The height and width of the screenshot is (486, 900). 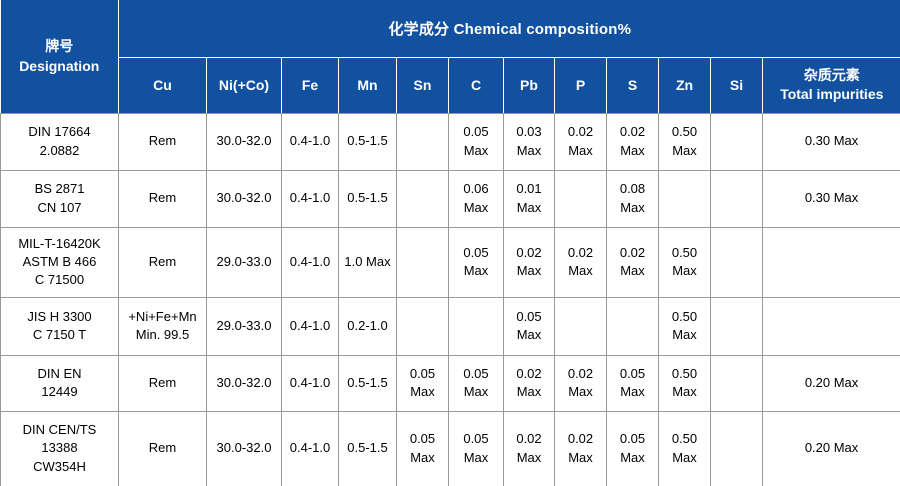 I want to click on designation-cell: MIL-T-16420K ASTM B 466 C 71500, so click(x=59, y=262).